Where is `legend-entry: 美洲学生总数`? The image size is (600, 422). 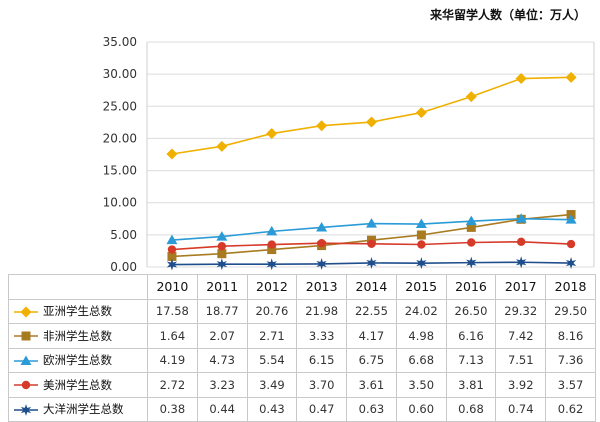 legend-entry: 美洲学生总数 is located at coordinates (78, 385).